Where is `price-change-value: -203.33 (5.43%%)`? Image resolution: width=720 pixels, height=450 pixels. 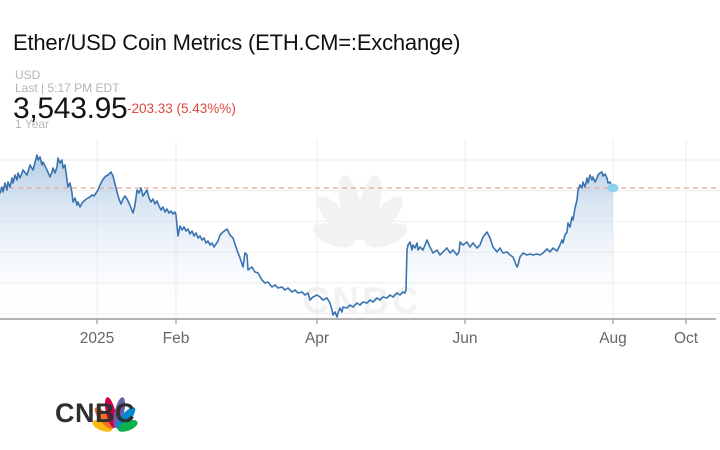 price-change-value: -203.33 (5.43%%) is located at coordinates (181, 108).